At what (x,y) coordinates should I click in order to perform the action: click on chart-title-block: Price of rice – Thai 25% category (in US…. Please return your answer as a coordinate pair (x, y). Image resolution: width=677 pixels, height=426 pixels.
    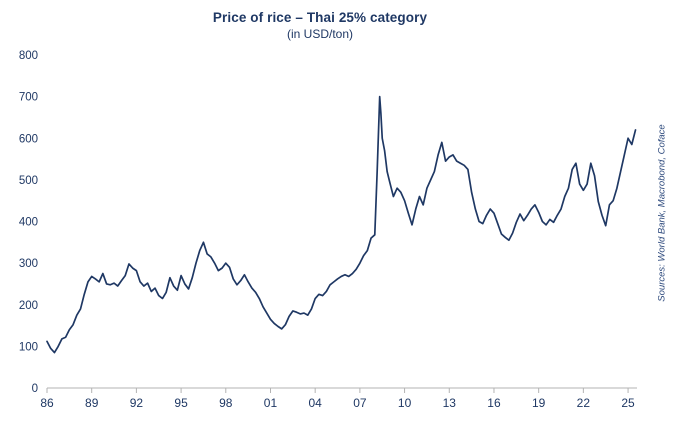
    Looking at the image, I should click on (320, 25).